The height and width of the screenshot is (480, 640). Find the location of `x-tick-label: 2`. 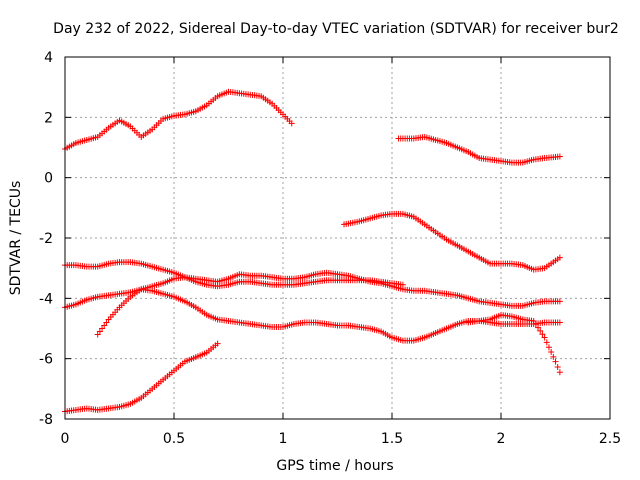

x-tick-label: 2 is located at coordinates (501, 439).